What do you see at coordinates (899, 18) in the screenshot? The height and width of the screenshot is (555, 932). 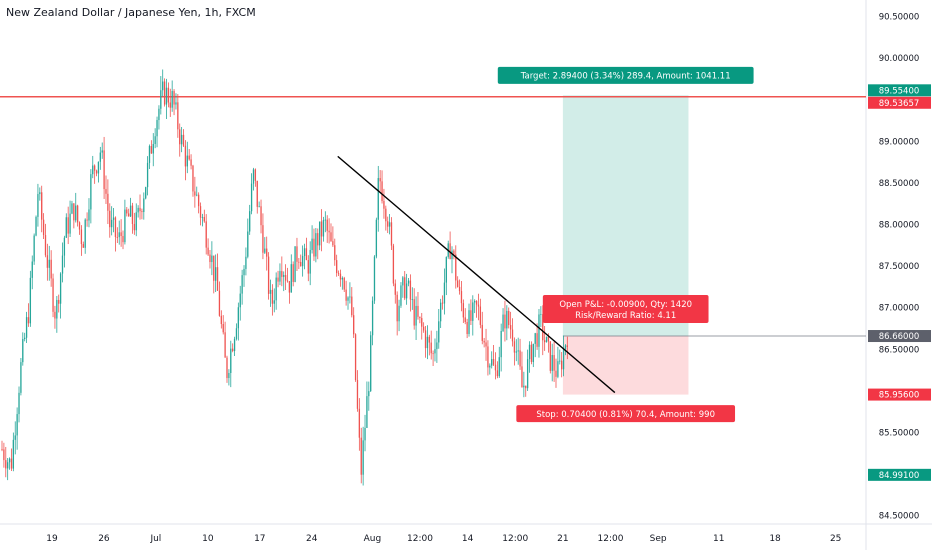 I see `y-tick-label: 90.50000` at bounding box center [899, 18].